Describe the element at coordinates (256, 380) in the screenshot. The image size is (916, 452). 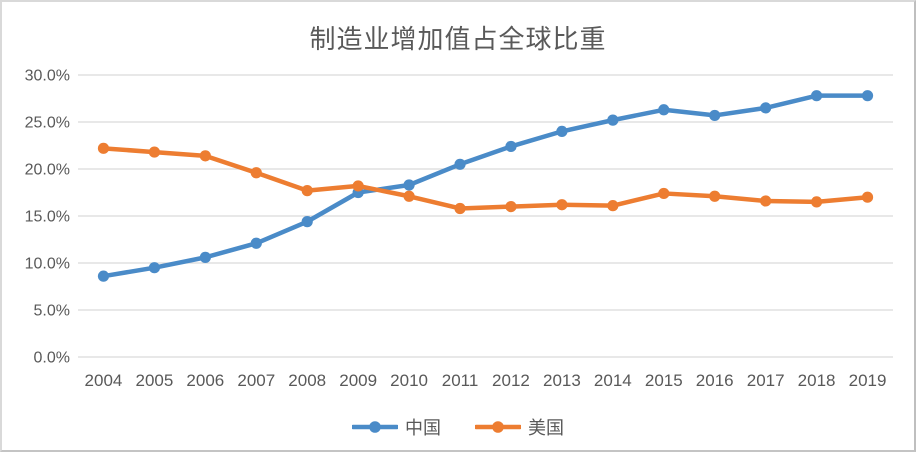
I see `x-tick-label: 2007` at that location.